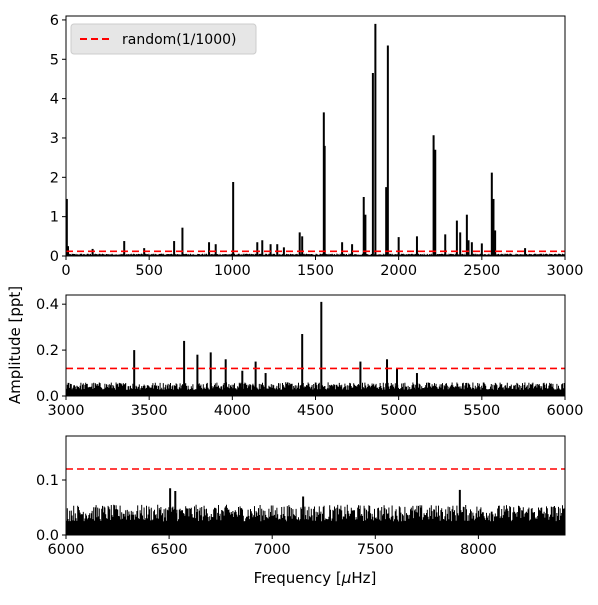 This screenshot has width=598, height=605. Describe the element at coordinates (315, 411) in the screenshot. I see `x-tick-label-middle-3: 4500` at that location.